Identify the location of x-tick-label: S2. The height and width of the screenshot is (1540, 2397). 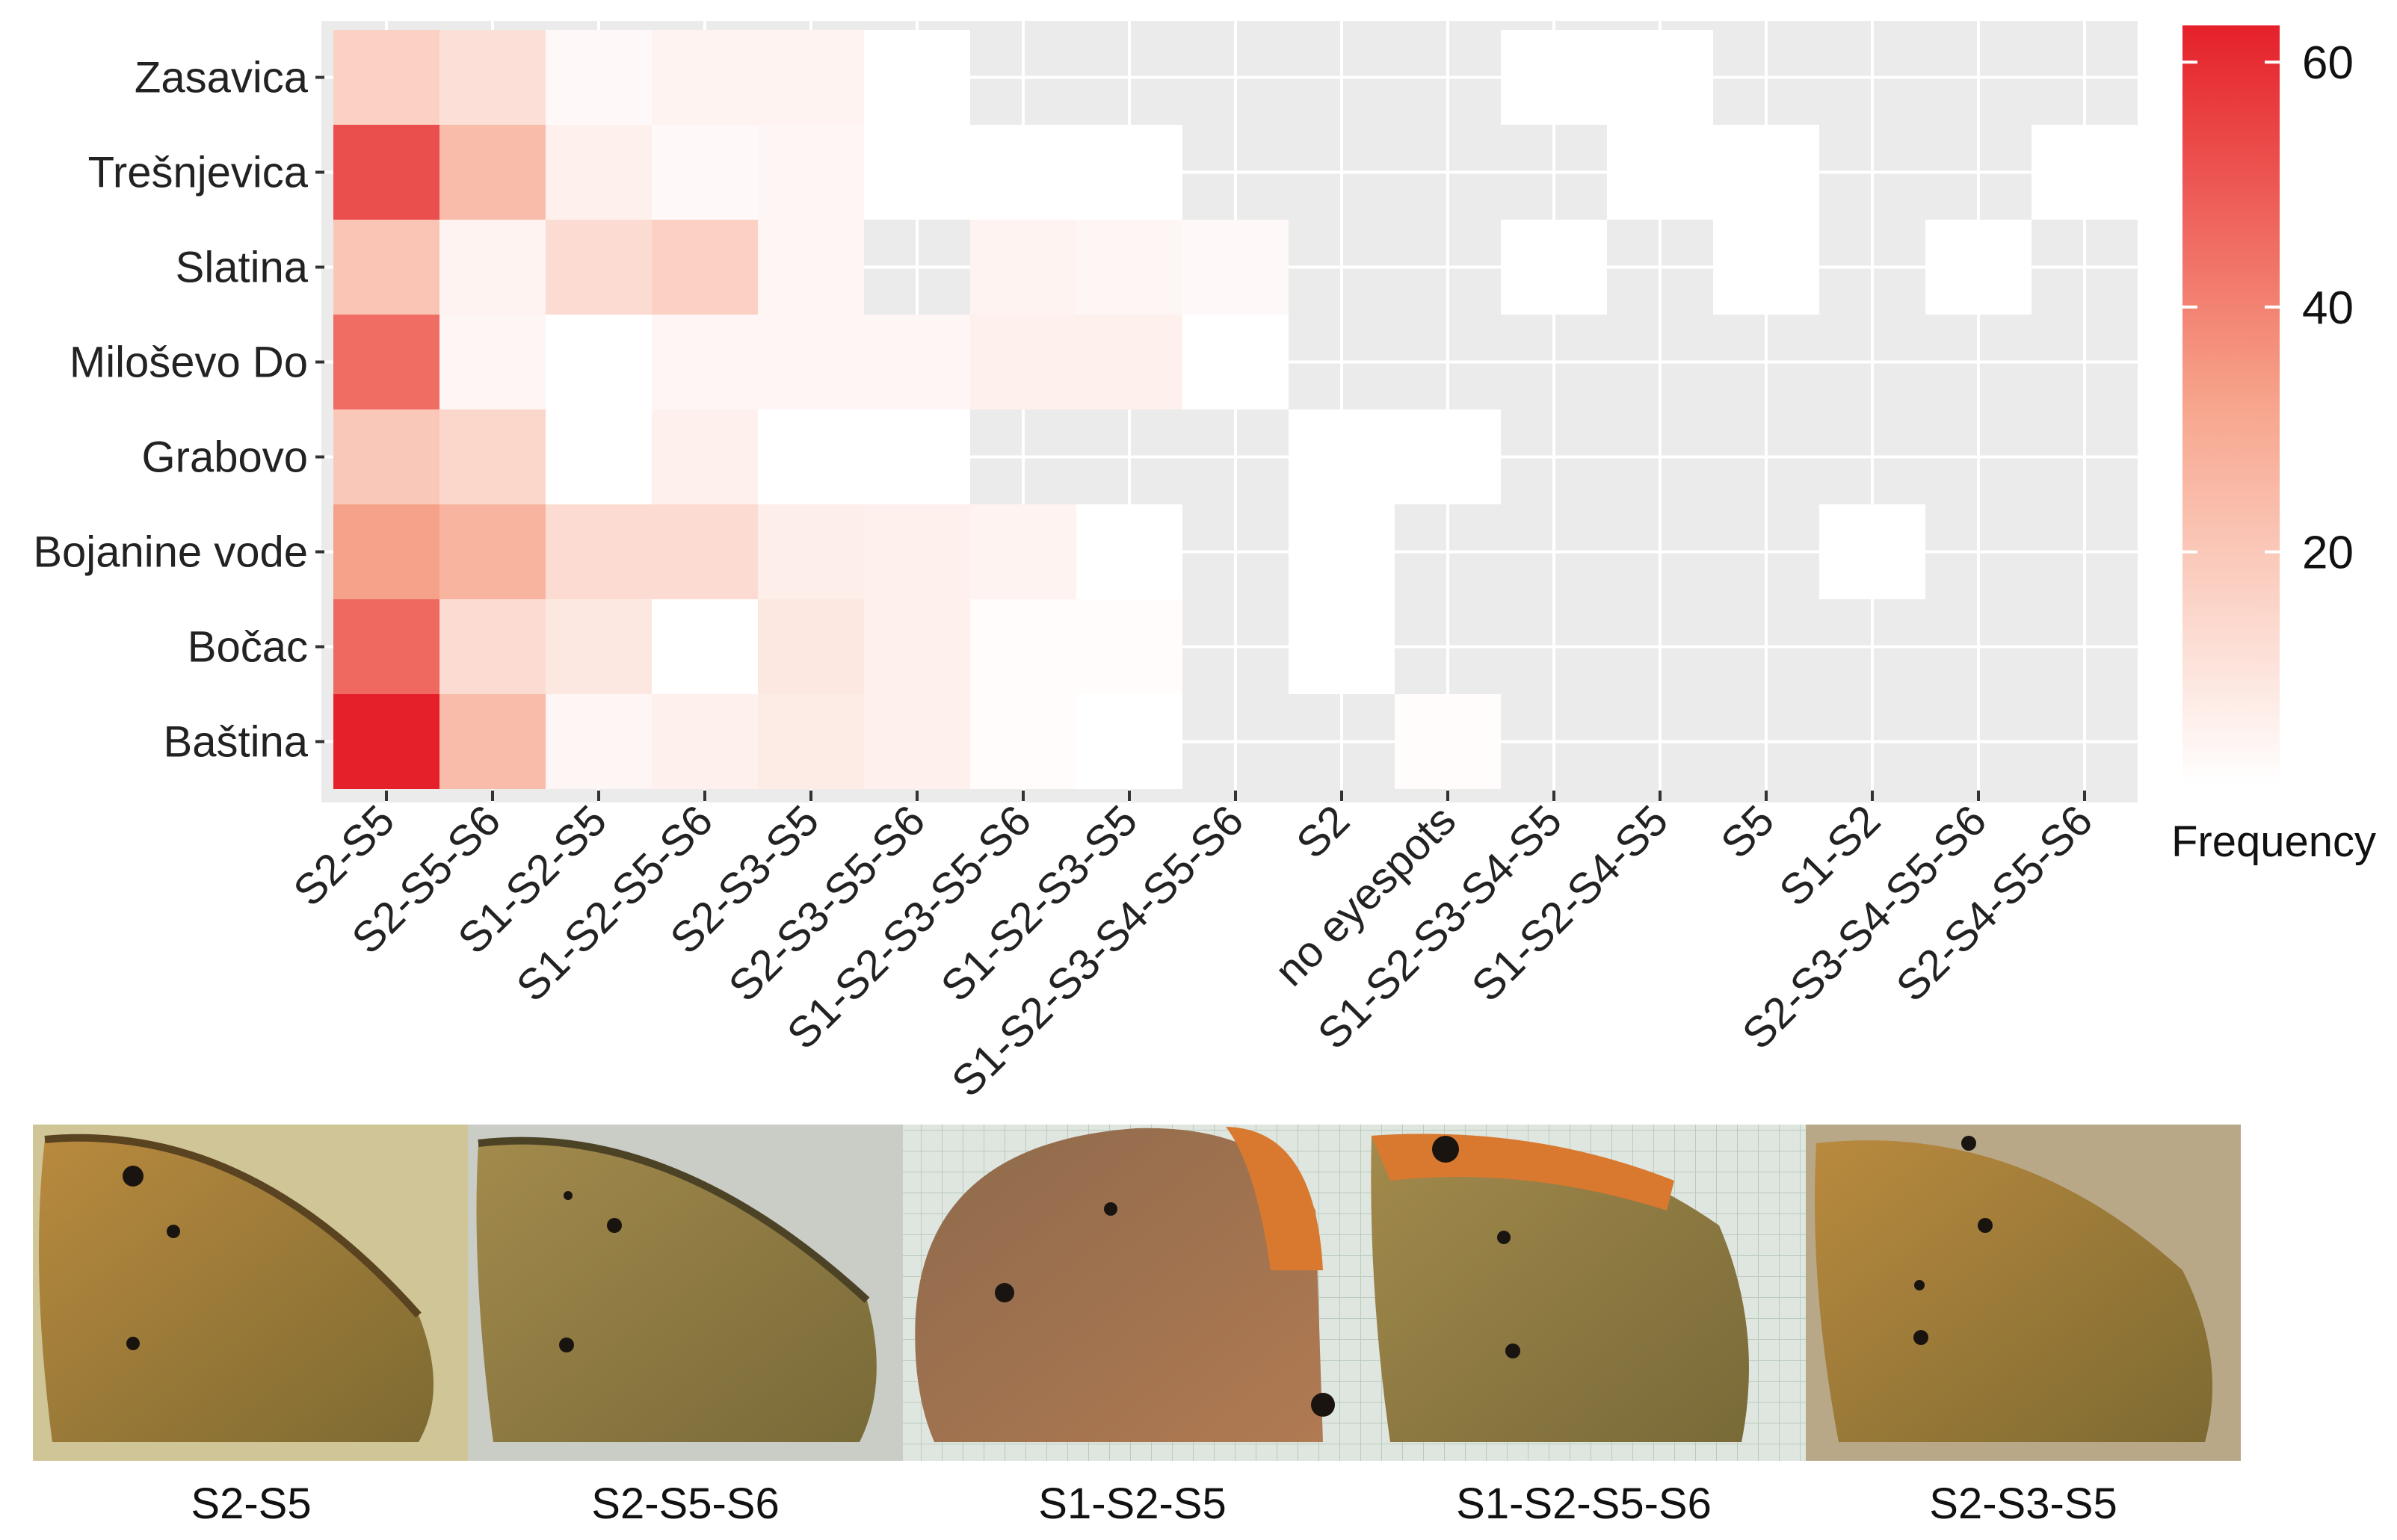
(1323, 832).